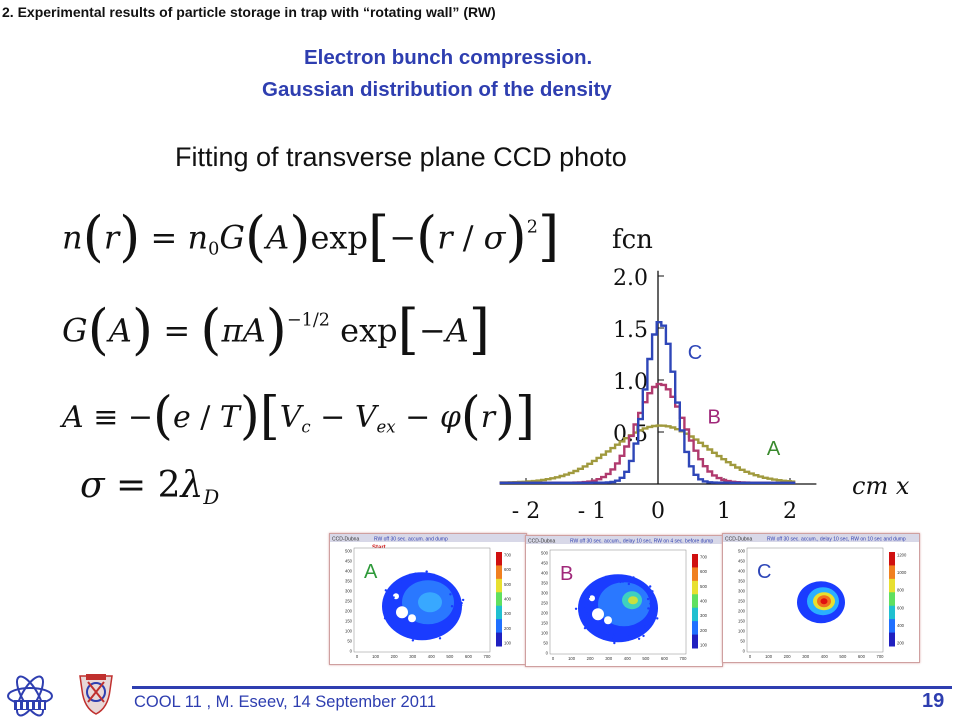 Image resolution: width=960 pixels, height=720 pixels. I want to click on ccd-caption: RW off 30 sec. accum. and dump, so click(411, 540).